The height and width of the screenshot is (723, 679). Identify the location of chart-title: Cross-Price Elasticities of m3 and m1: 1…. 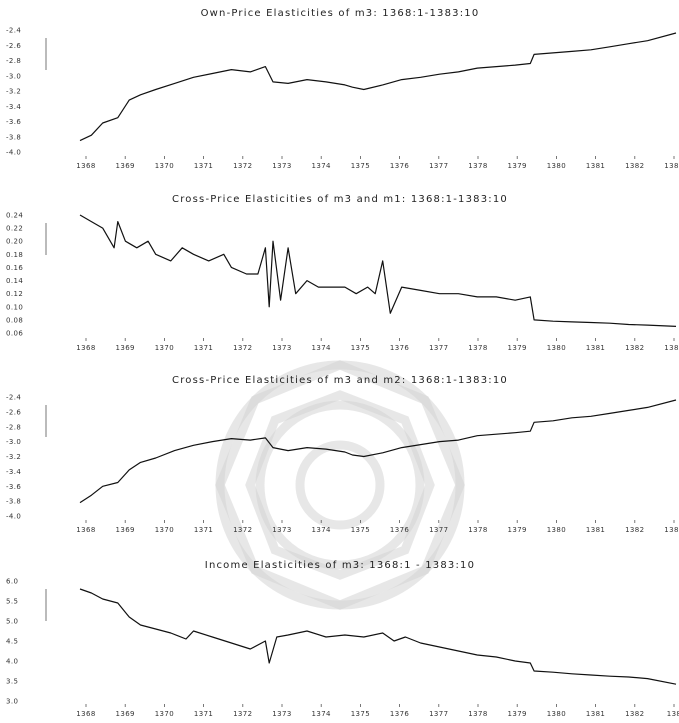
(340, 199).